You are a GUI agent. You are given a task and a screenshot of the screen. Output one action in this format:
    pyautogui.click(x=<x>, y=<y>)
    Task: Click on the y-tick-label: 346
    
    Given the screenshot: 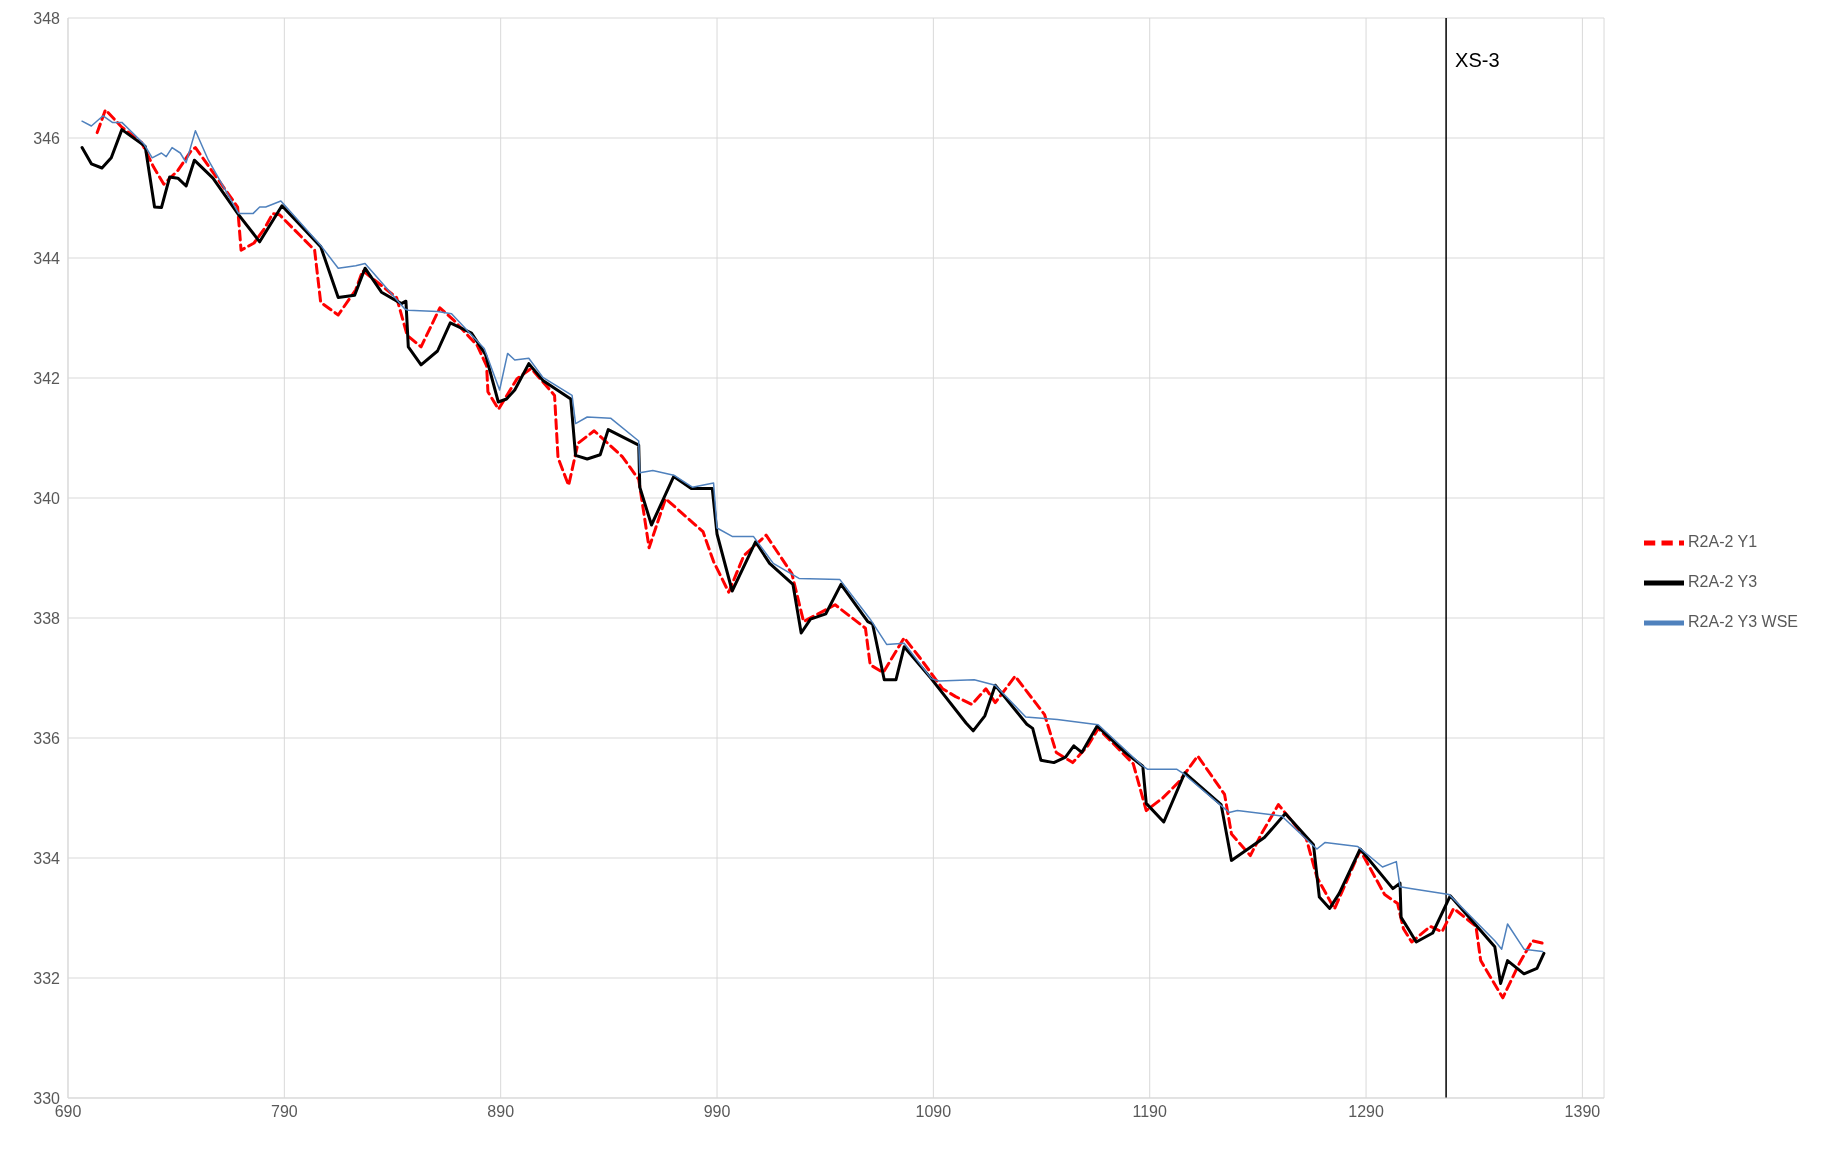 What is the action you would take?
    pyautogui.click(x=47, y=138)
    